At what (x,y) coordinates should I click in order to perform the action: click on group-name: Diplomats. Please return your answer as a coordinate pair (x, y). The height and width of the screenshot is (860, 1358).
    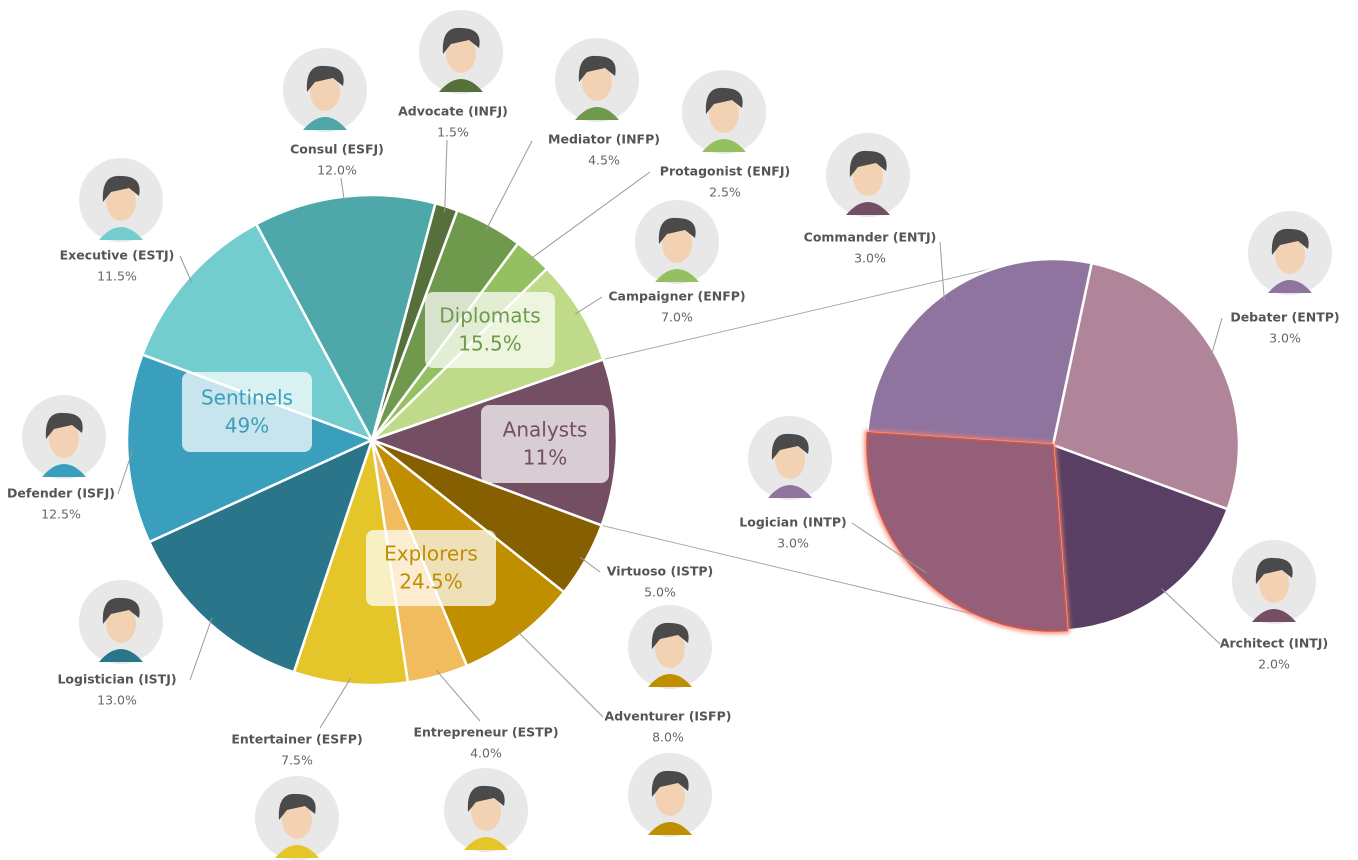
    Looking at the image, I should click on (489, 316).